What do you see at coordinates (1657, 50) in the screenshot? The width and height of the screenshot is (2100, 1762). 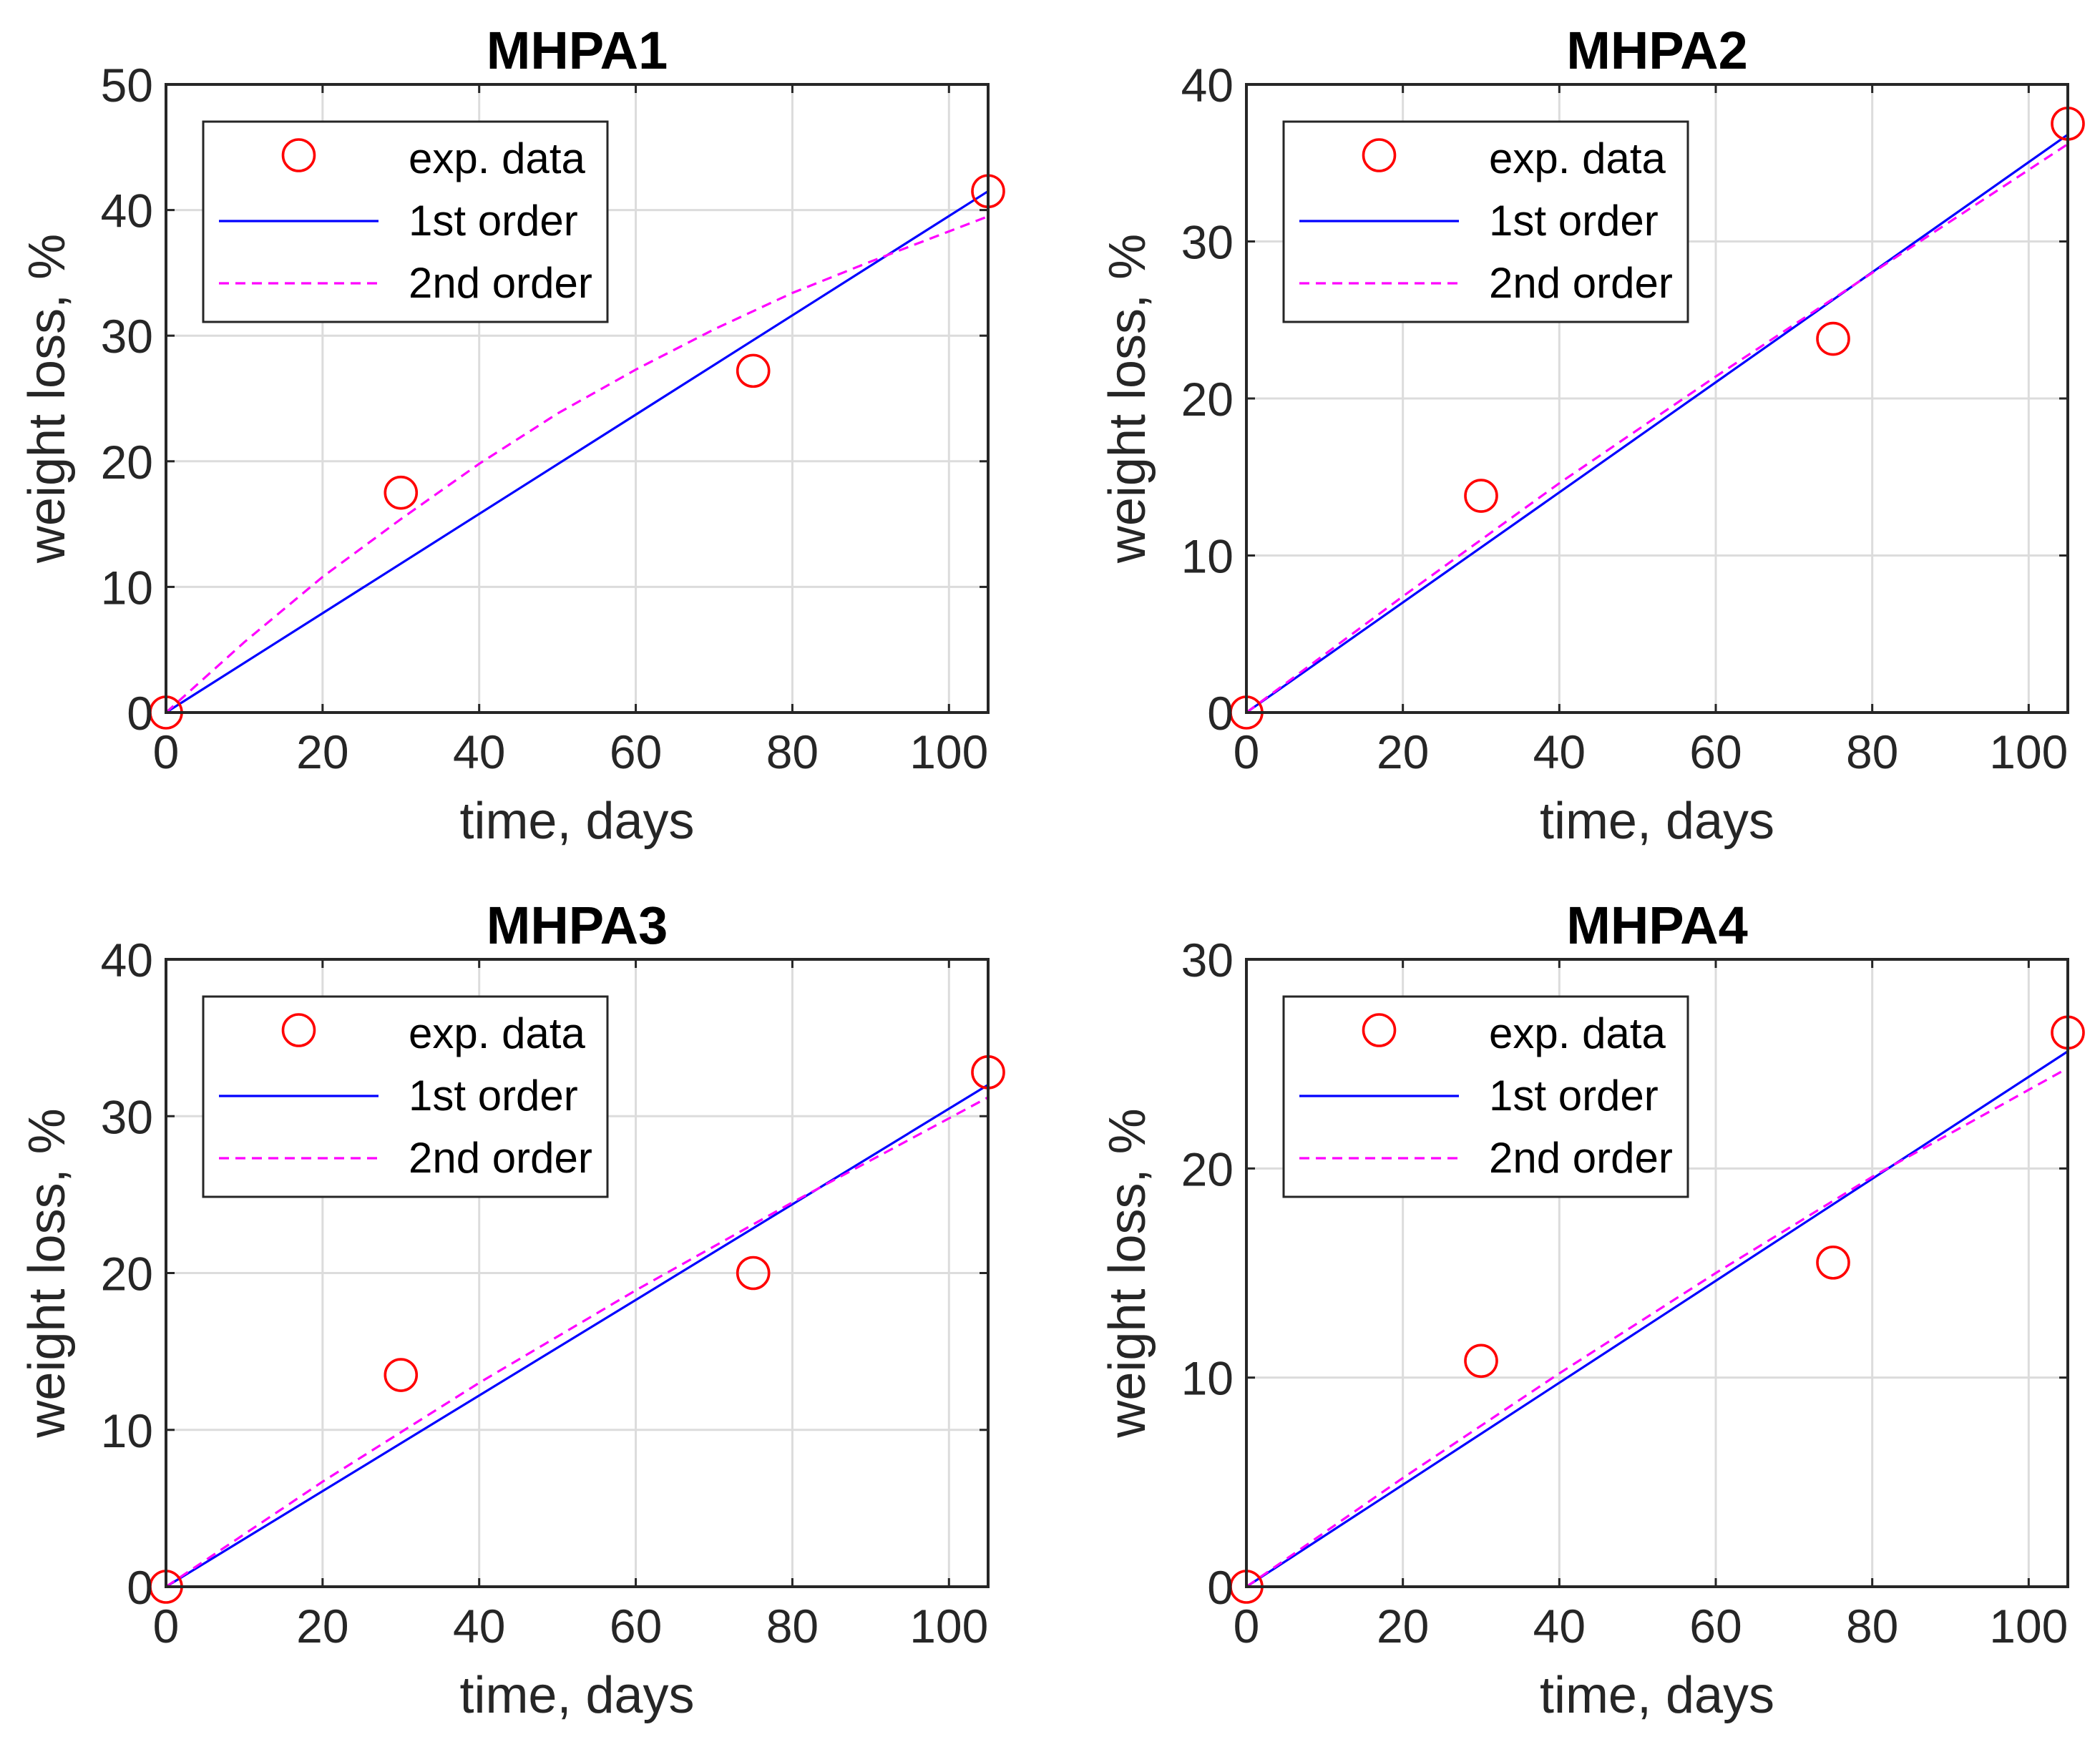 I see `chart-title: MHPA2` at bounding box center [1657, 50].